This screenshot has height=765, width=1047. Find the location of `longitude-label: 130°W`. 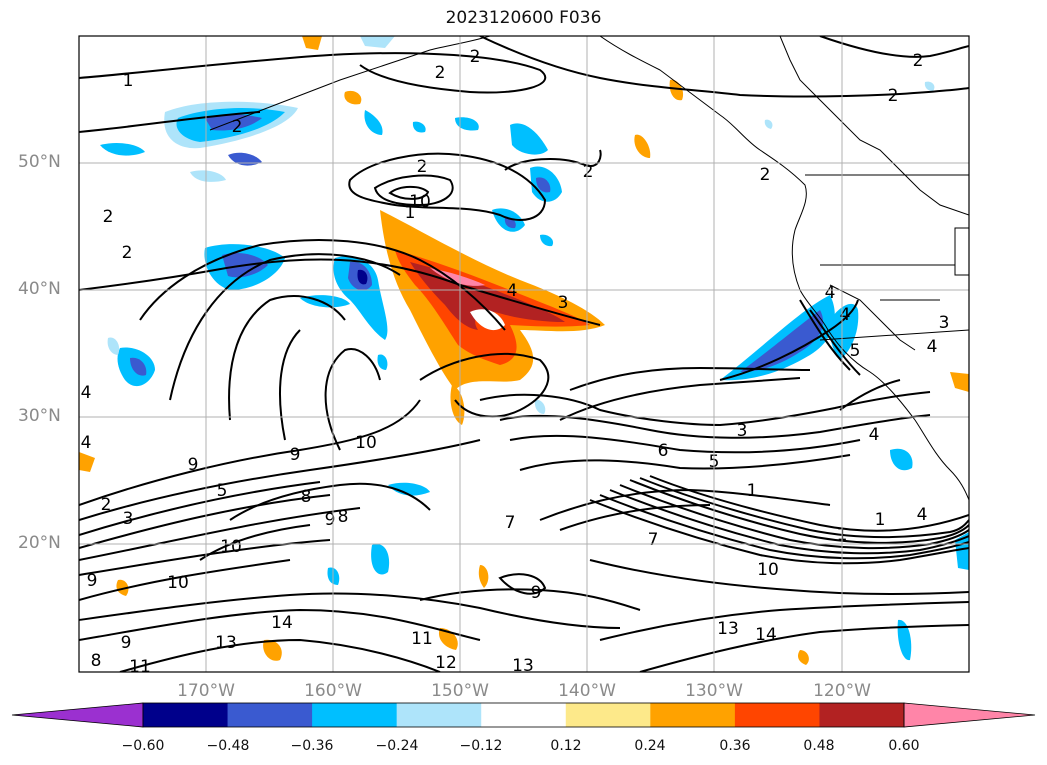

longitude-label: 130°W is located at coordinates (714, 691).